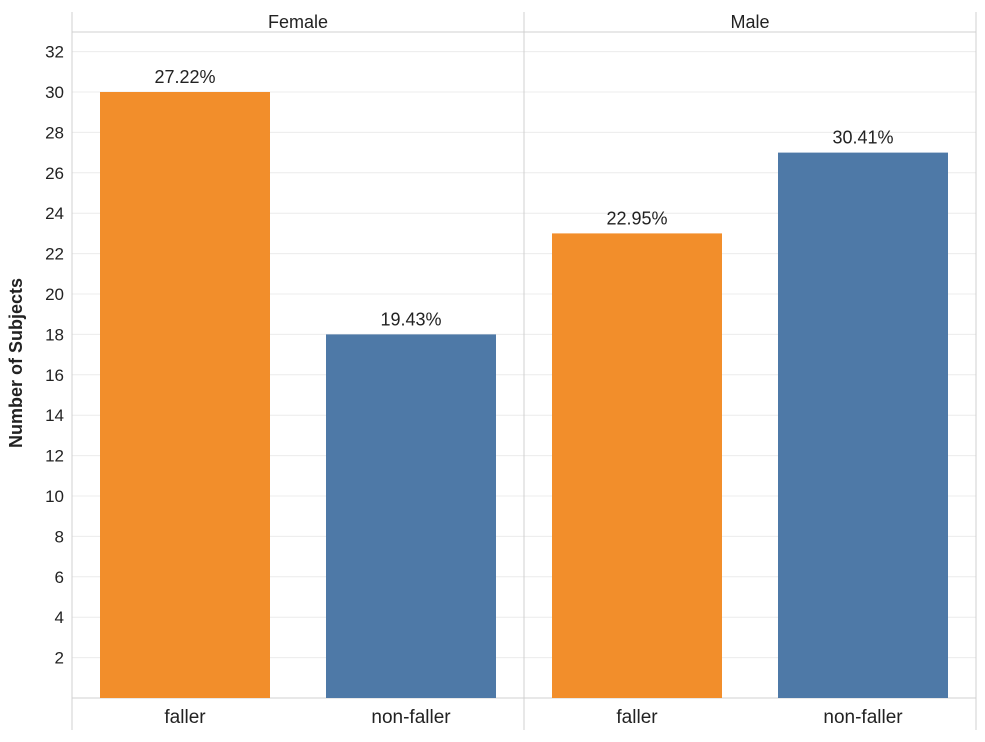  Describe the element at coordinates (636, 218) in the screenshot. I see `data-label: 22.95%` at that location.